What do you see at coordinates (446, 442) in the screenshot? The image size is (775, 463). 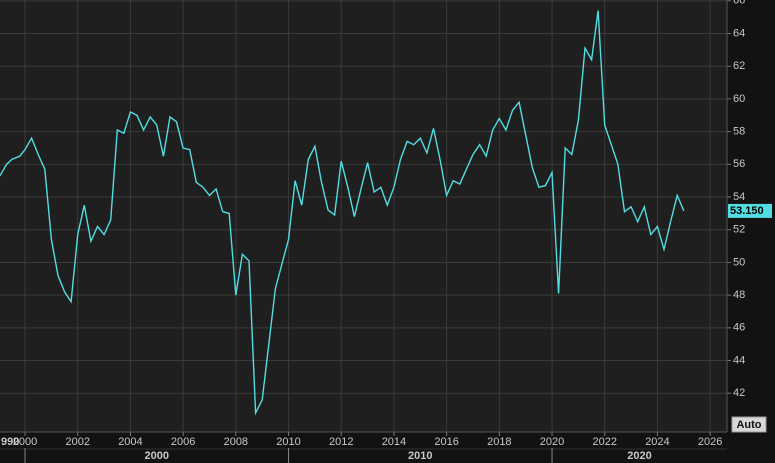 I see `x-tick-label: 2016` at bounding box center [446, 442].